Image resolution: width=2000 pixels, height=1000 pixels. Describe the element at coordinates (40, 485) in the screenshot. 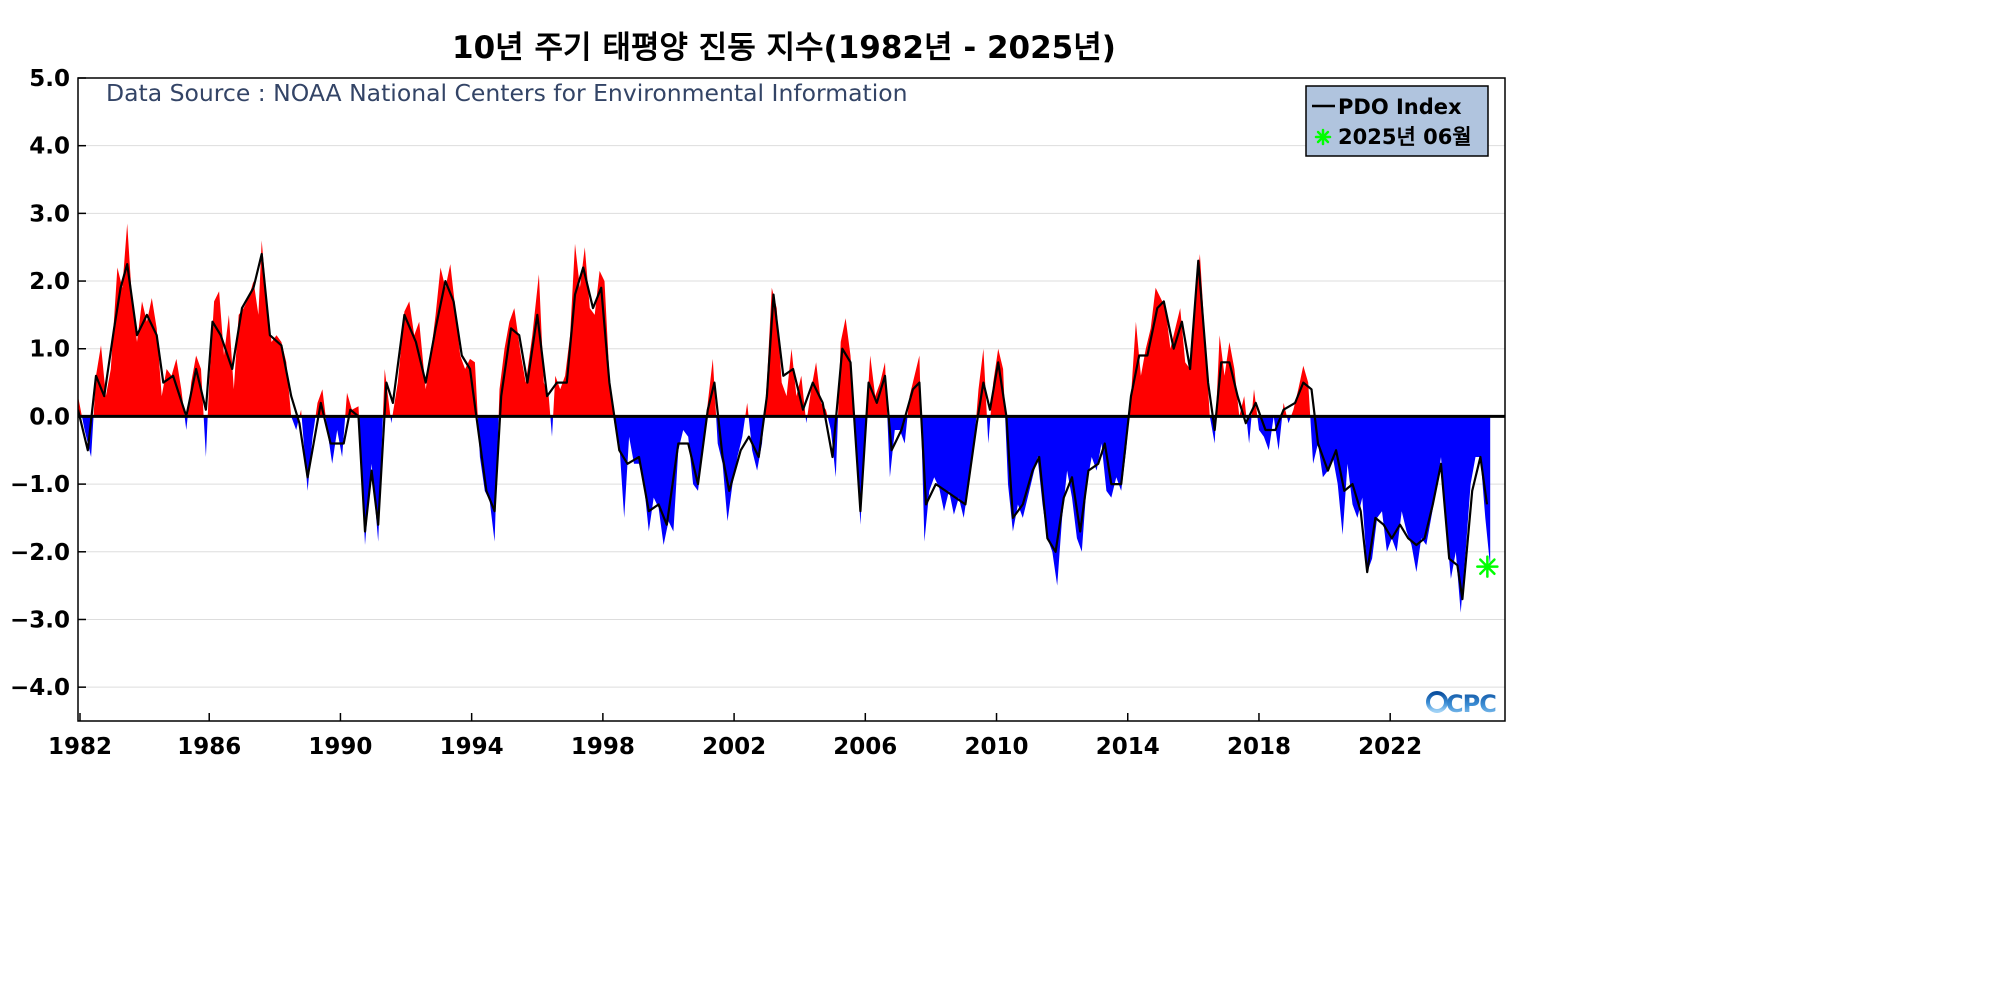

I see `y-tick-label-6: −1.0` at that location.